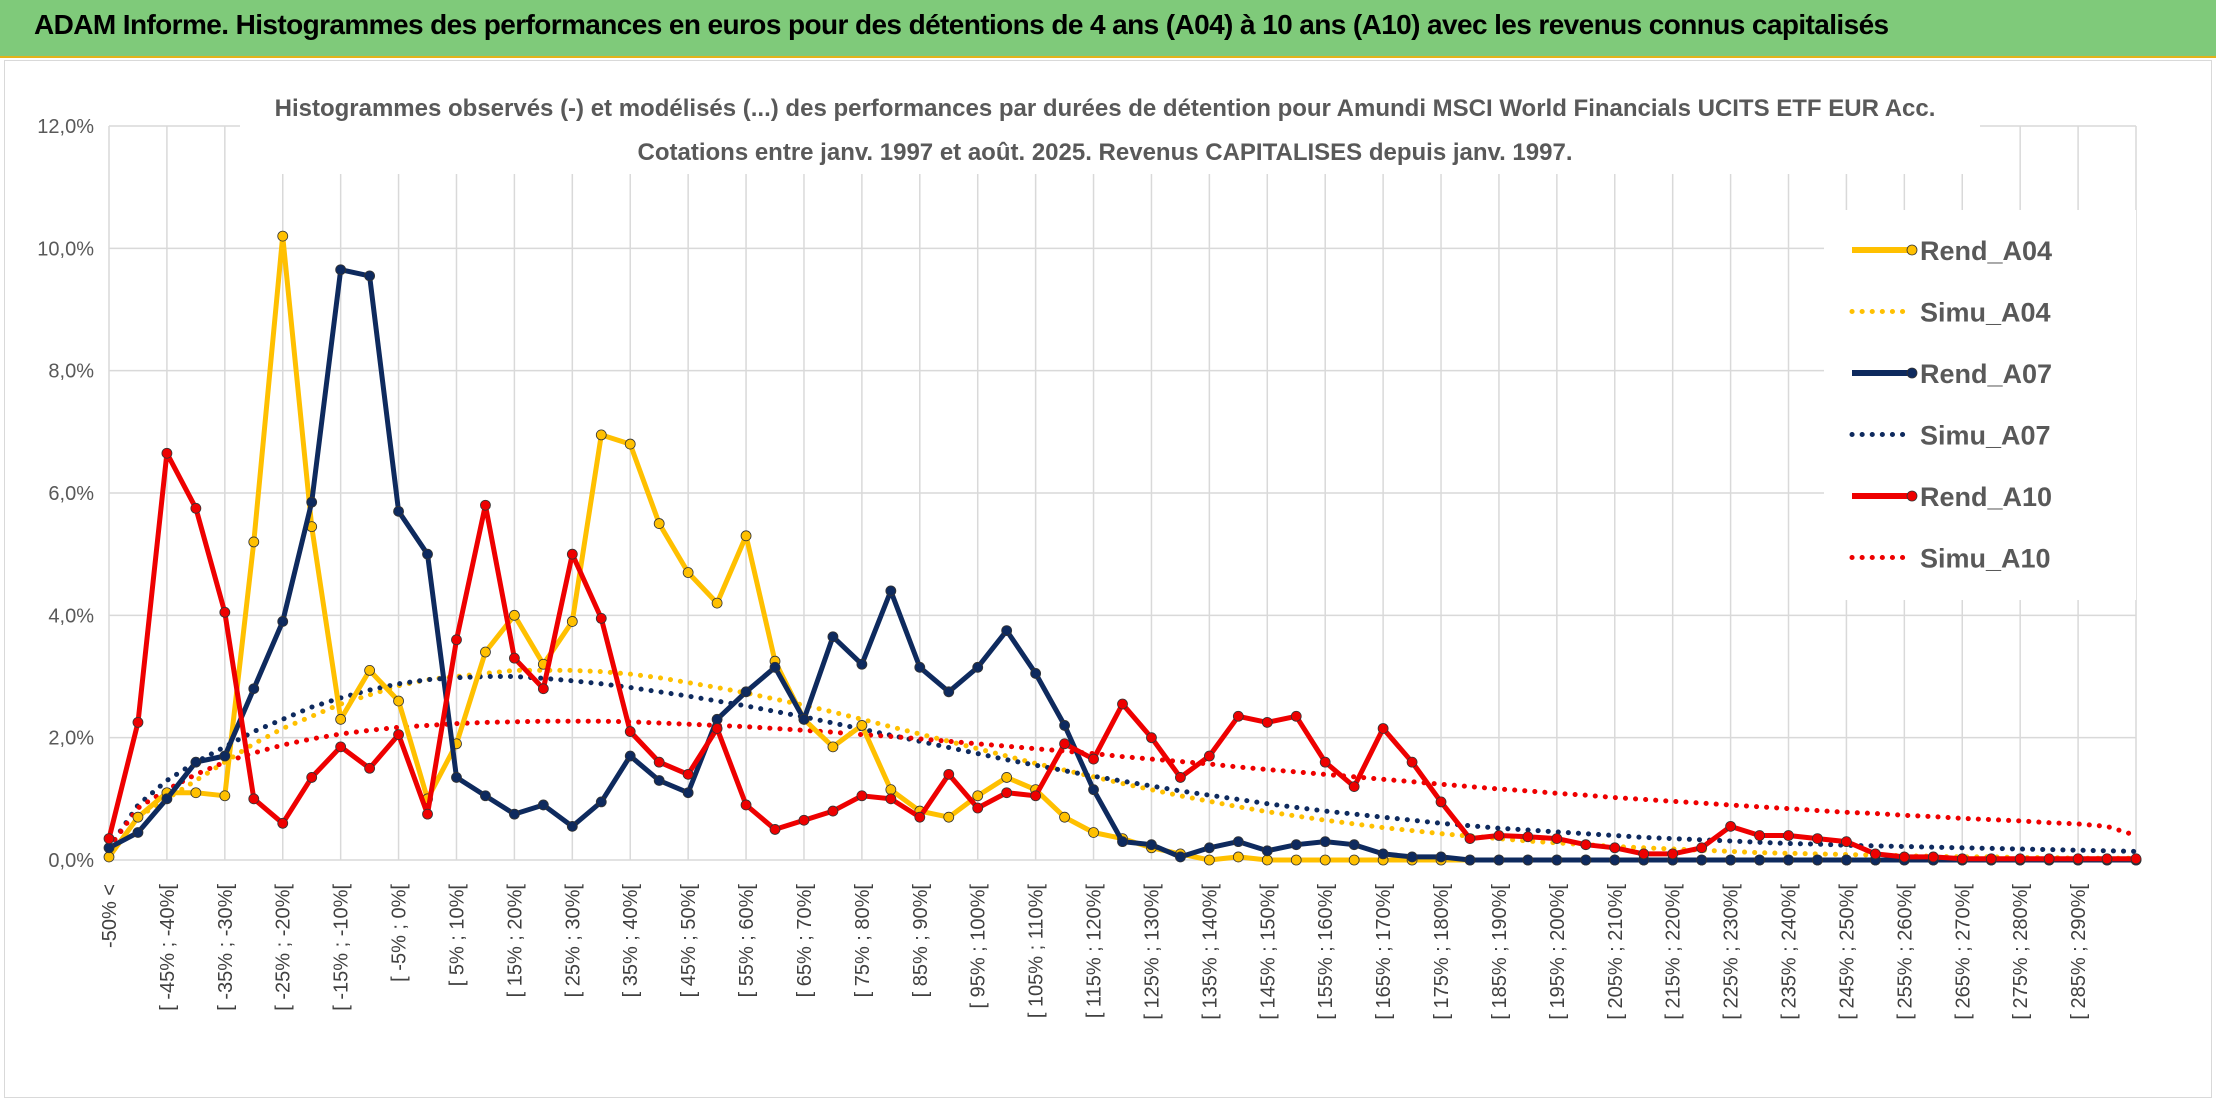  What do you see at coordinates (1442, 952) in the screenshot?
I see `x-tick-label: [ 175% ; 180%[` at bounding box center [1442, 952].